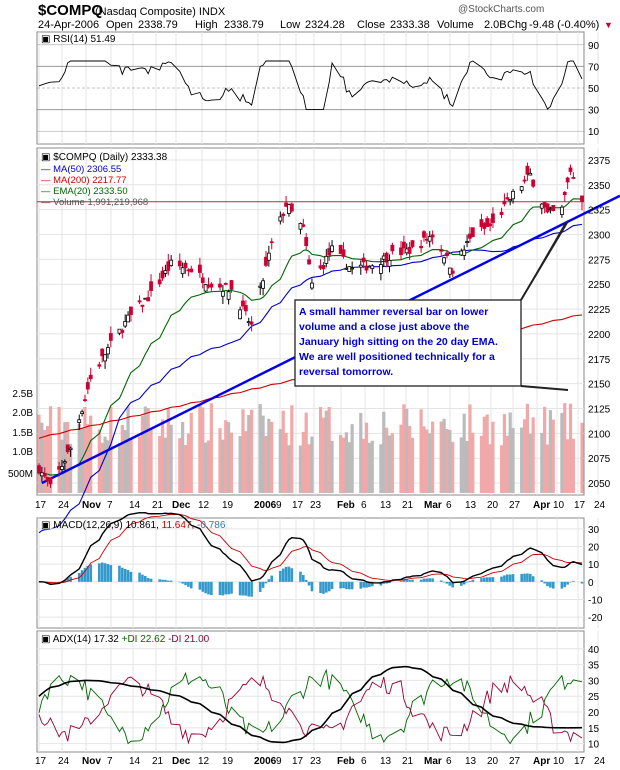 The image size is (620, 770). I want to click on x-tick-label: Feb, so click(346, 761).